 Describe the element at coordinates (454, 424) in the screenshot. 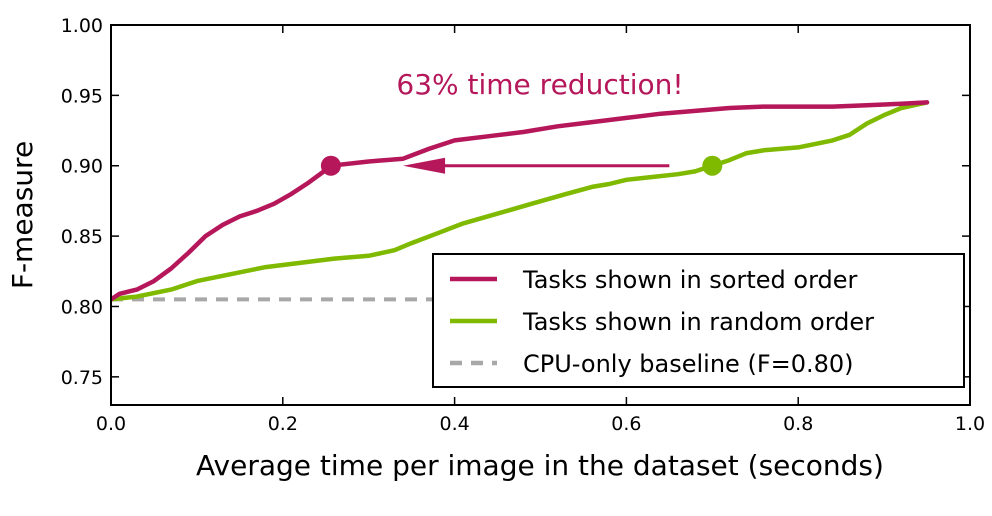

I see `x-tick-label: 0.4` at that location.